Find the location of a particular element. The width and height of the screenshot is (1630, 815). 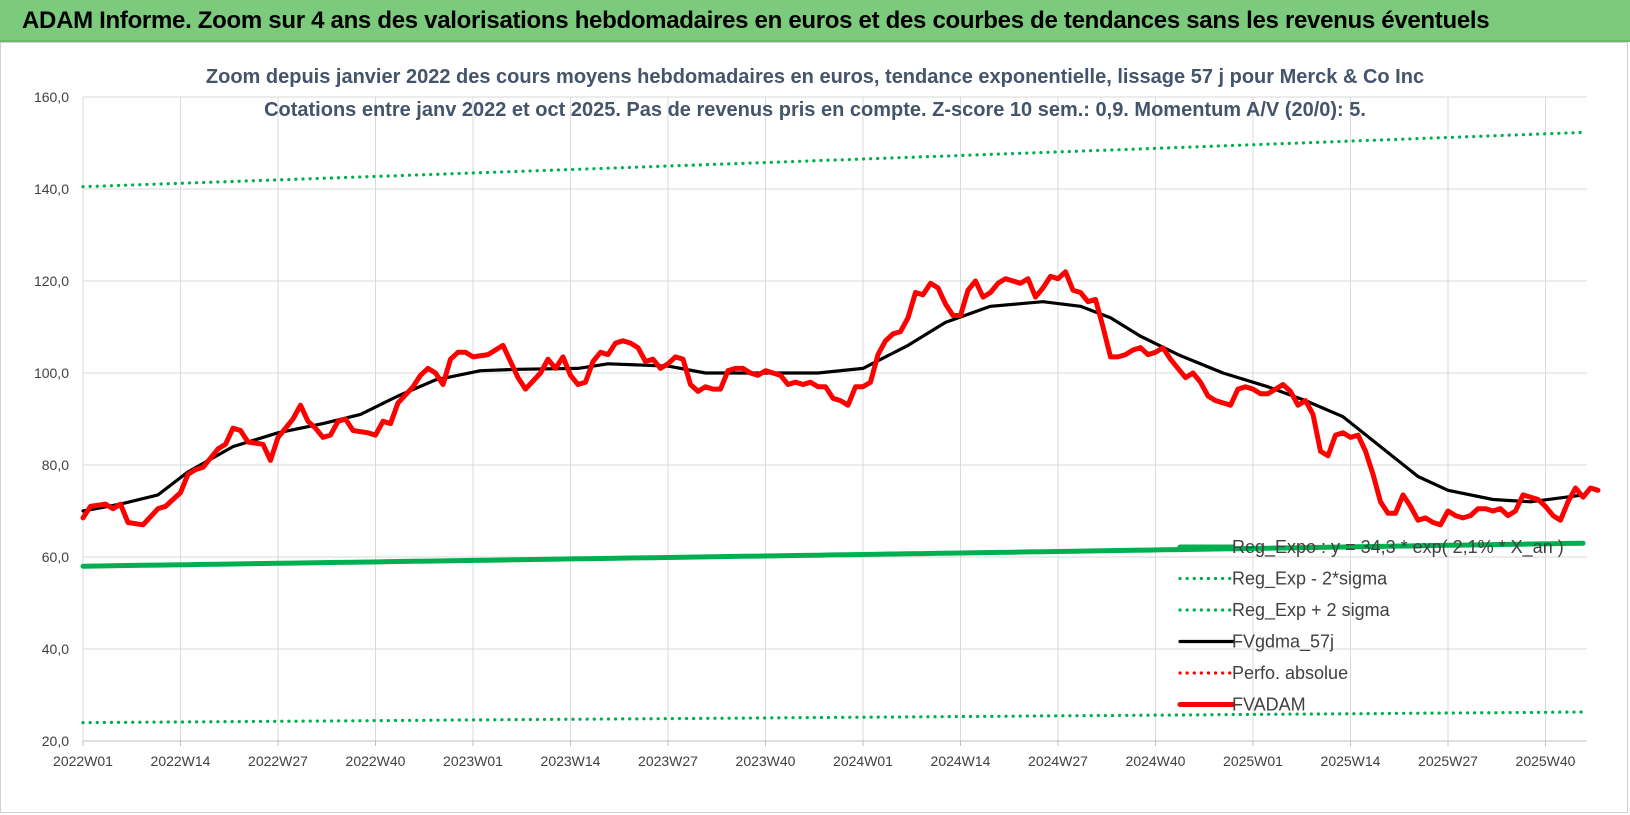

y-tick-label: 20,0 is located at coordinates (55, 741).